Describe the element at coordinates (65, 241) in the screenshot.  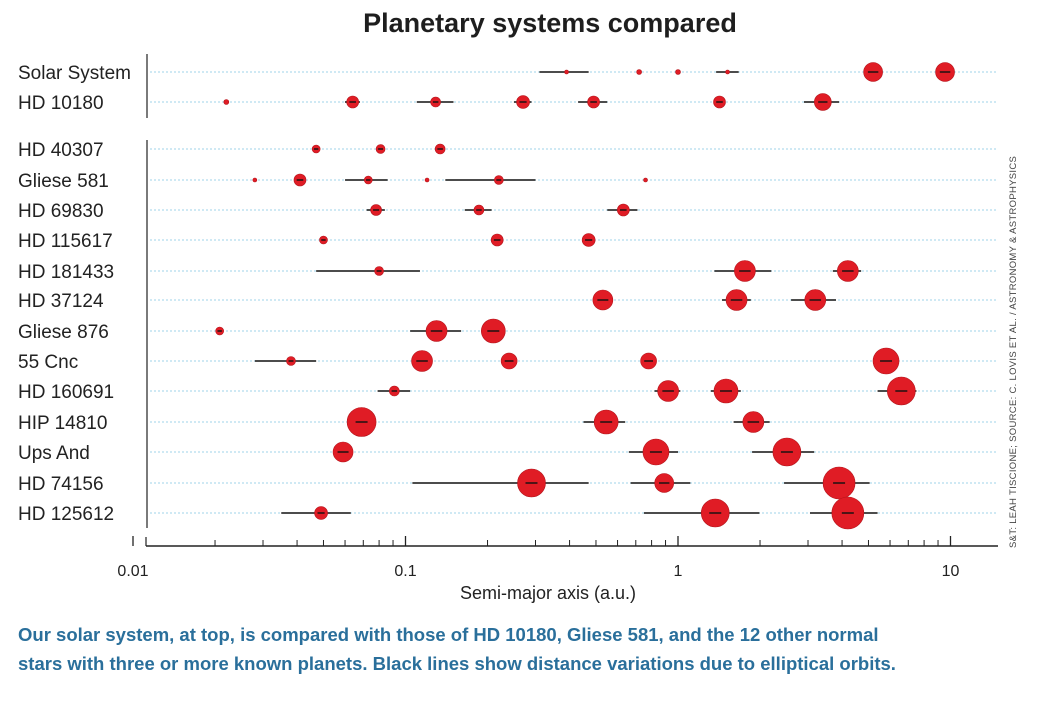
I see `row-label: HD 115617` at that location.